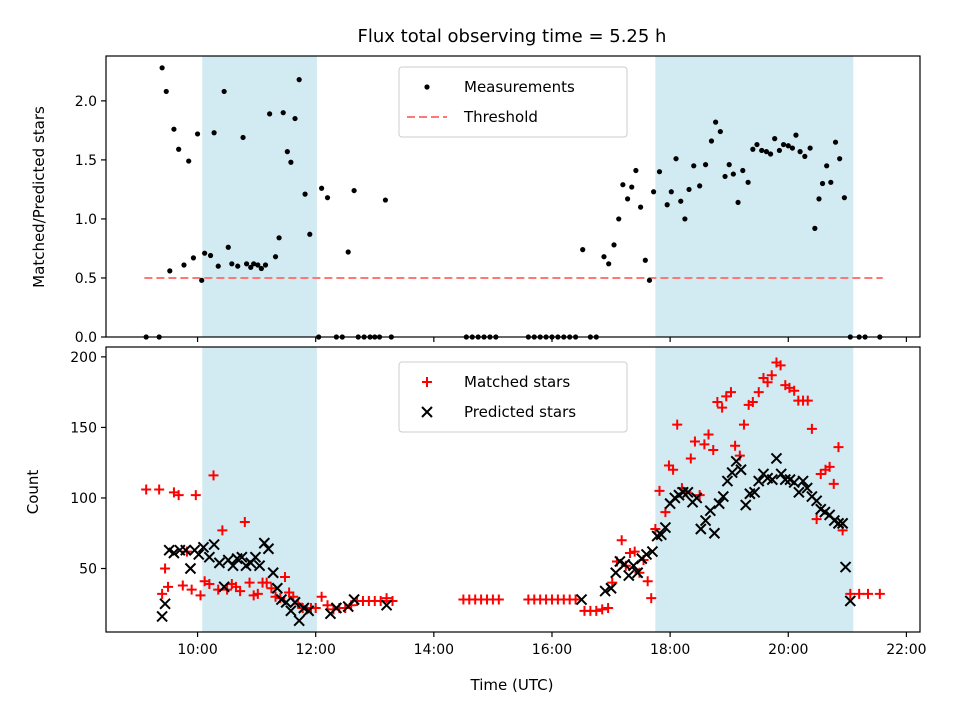 This screenshot has height=720, width=960. What do you see at coordinates (500, 117) in the screenshot?
I see `top-legend-label-1: Threshold` at bounding box center [500, 117].